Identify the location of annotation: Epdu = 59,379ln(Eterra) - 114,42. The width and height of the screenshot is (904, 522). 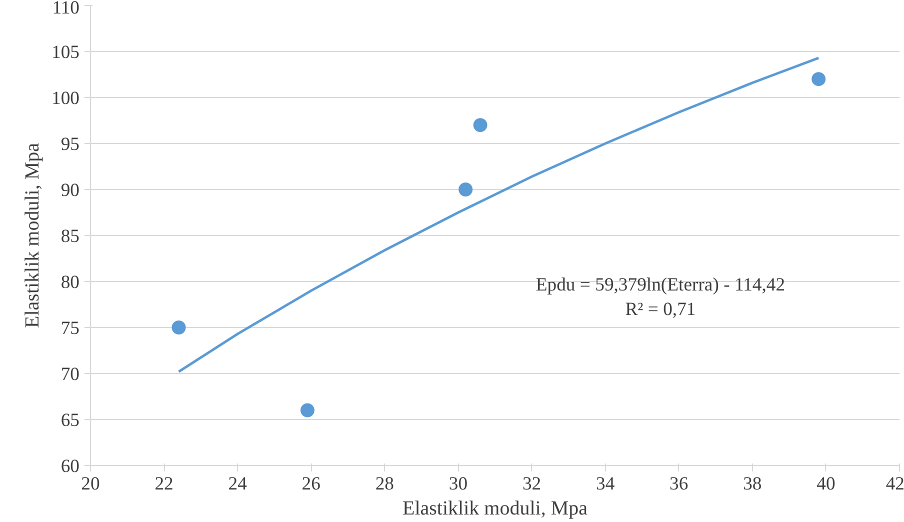
(661, 285).